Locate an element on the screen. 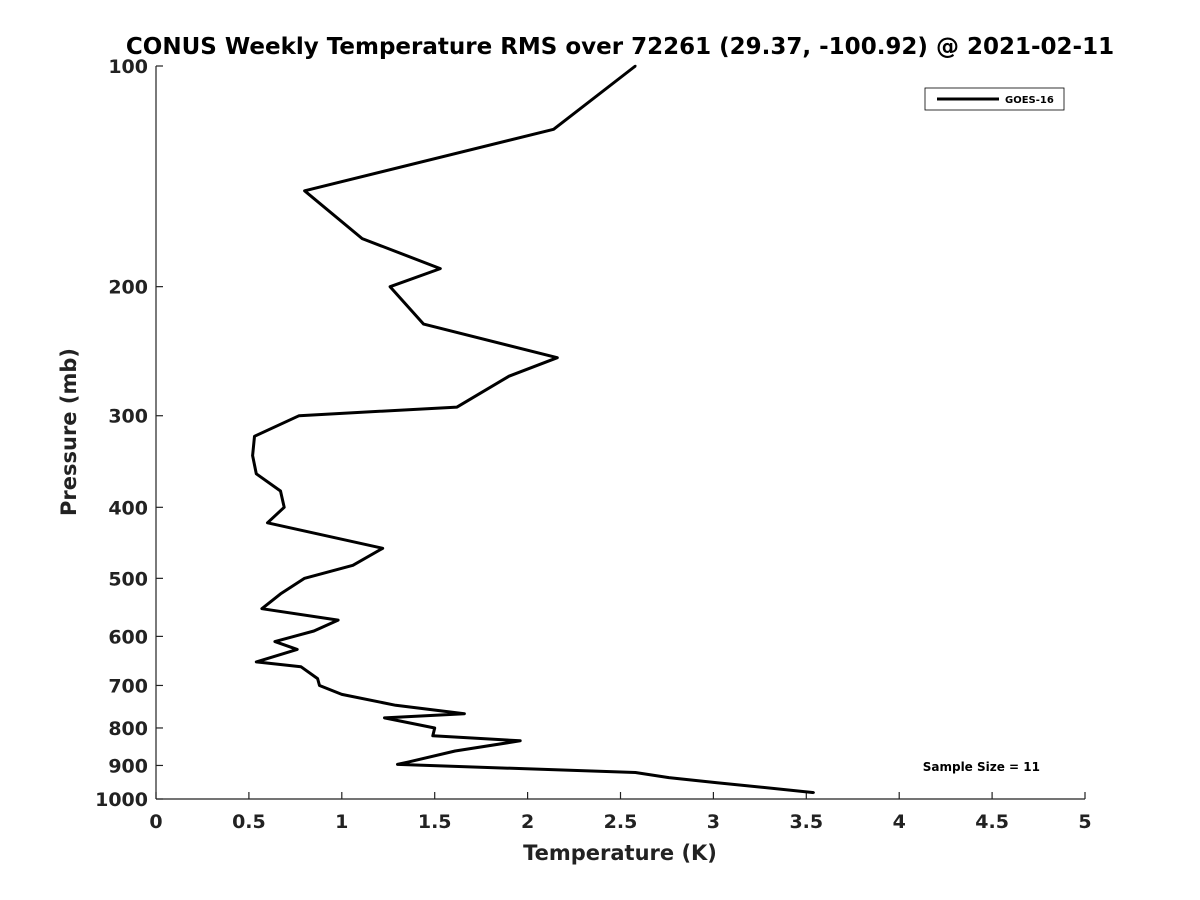  y-tick-label: 600 is located at coordinates (128, 637).